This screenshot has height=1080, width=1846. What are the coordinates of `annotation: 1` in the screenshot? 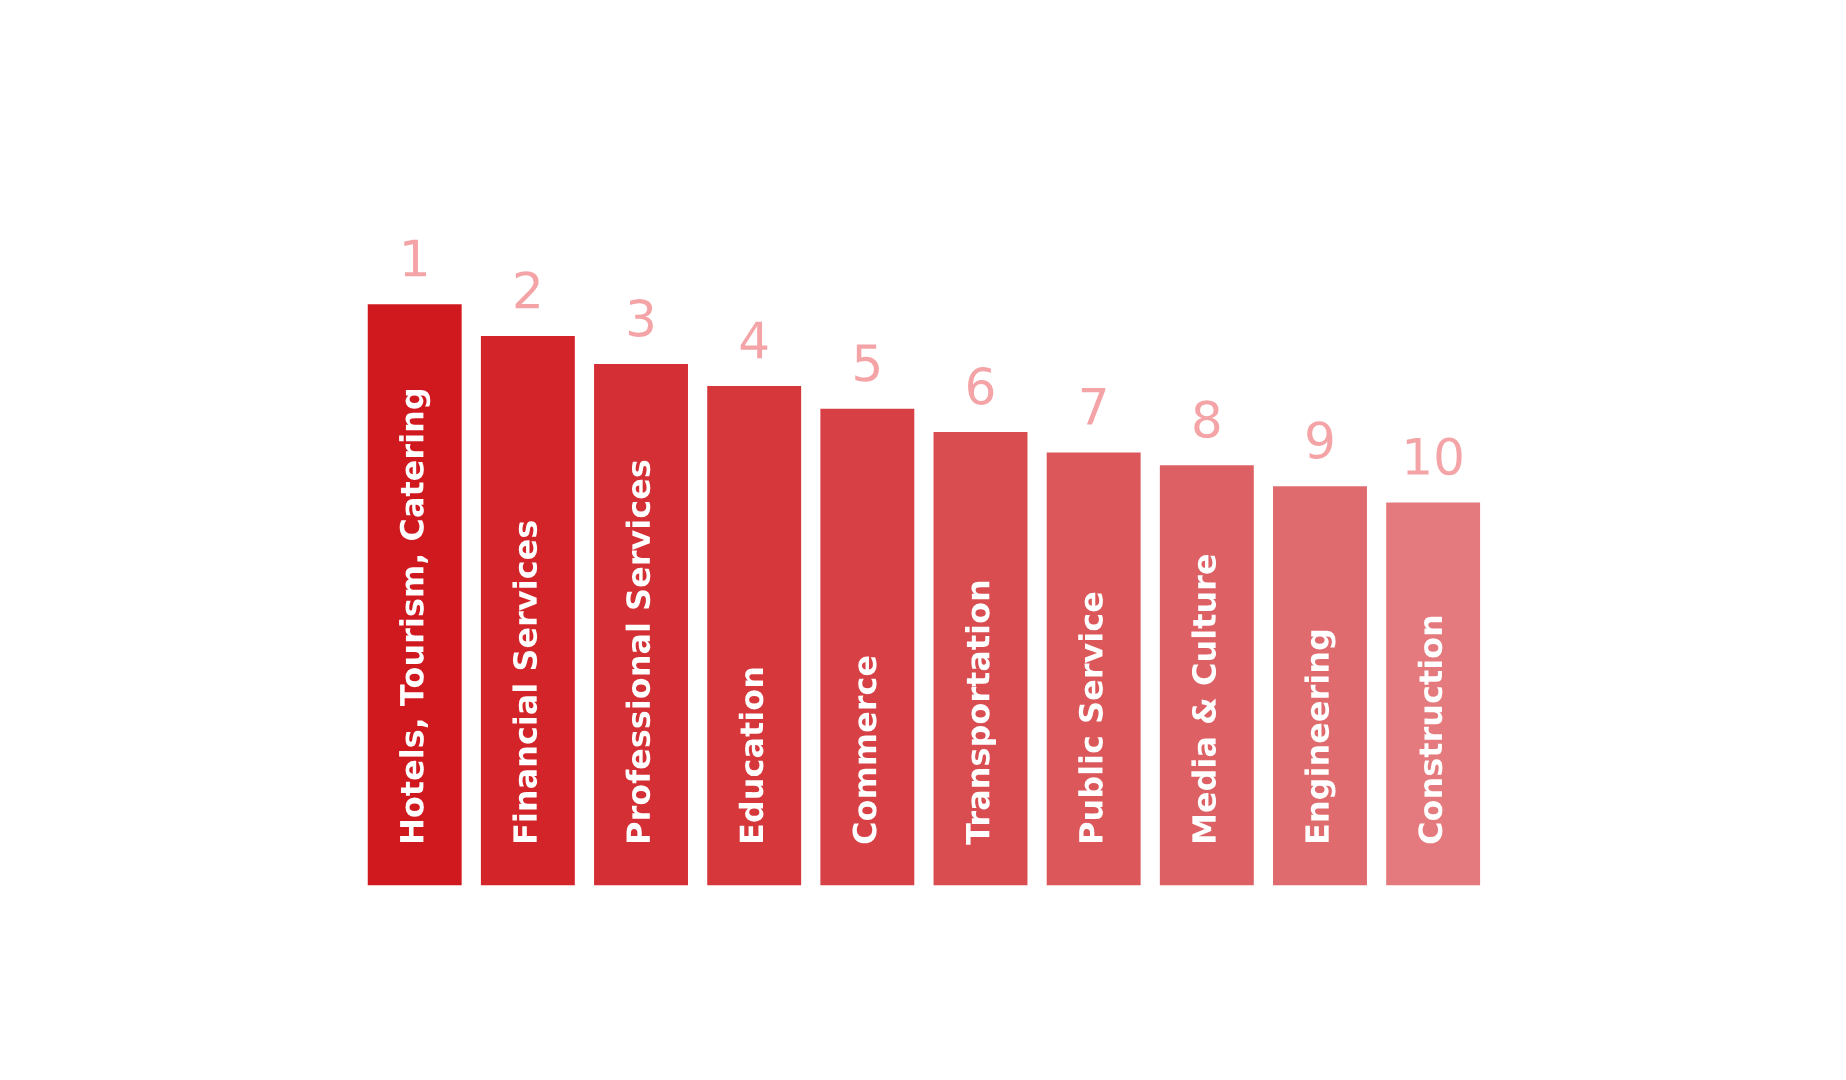 It's located at (415, 258).